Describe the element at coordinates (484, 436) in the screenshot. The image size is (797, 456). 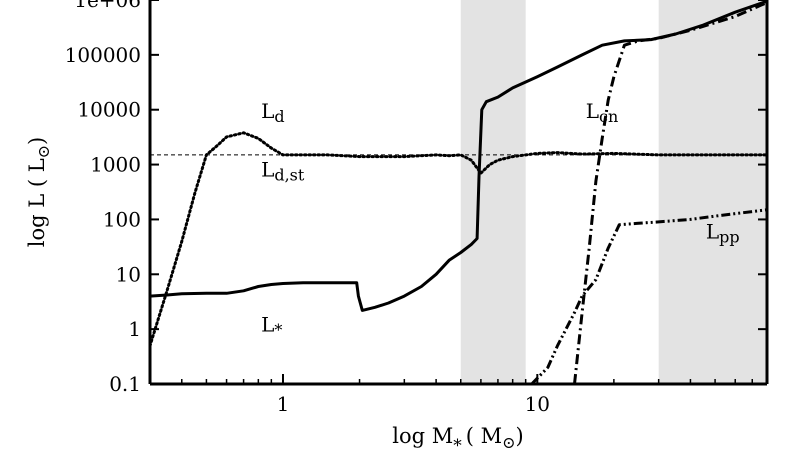
I see `x-axis-title-unit: ( M` at that location.